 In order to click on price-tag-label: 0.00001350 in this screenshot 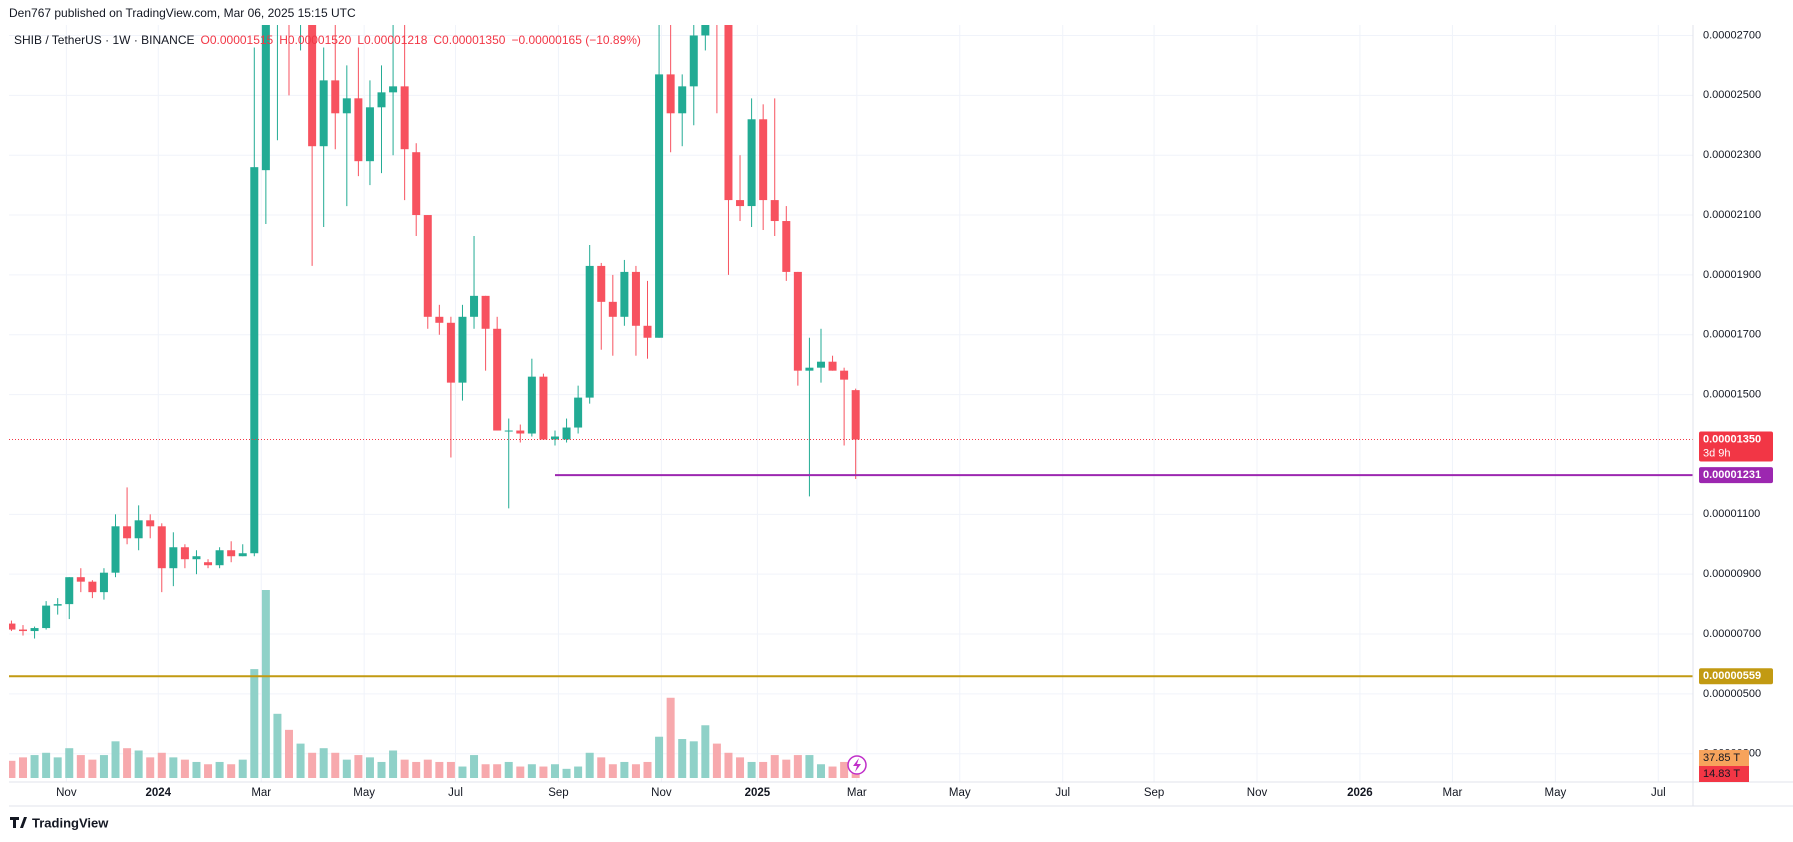, I will do `click(1732, 439)`.